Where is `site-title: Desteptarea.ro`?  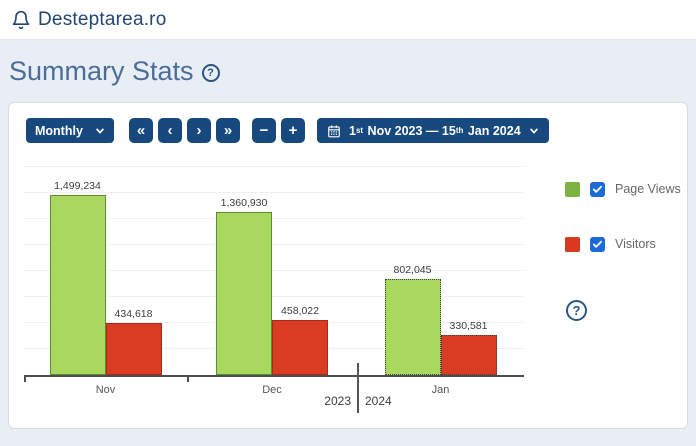
site-title: Desteptarea.ro is located at coordinates (102, 19).